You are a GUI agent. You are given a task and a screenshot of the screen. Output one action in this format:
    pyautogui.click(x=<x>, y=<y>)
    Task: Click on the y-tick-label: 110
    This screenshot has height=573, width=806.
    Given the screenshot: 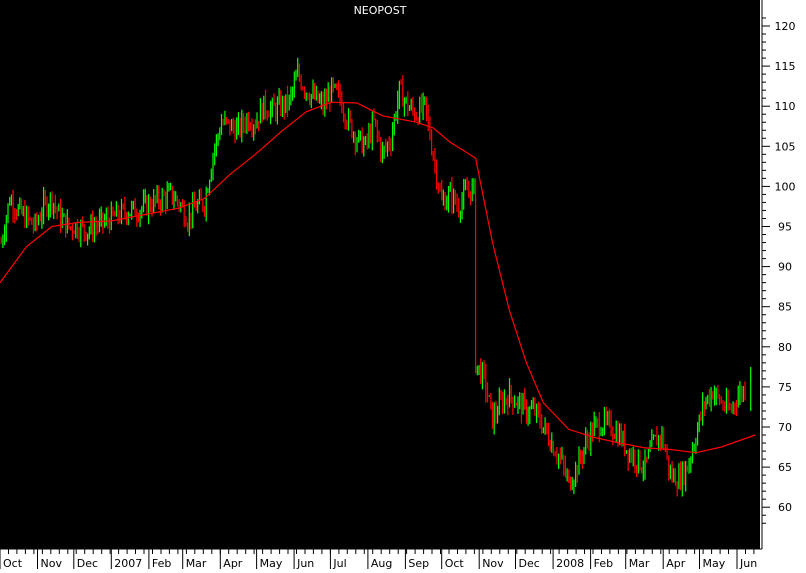 What is the action you would take?
    pyautogui.click(x=785, y=106)
    